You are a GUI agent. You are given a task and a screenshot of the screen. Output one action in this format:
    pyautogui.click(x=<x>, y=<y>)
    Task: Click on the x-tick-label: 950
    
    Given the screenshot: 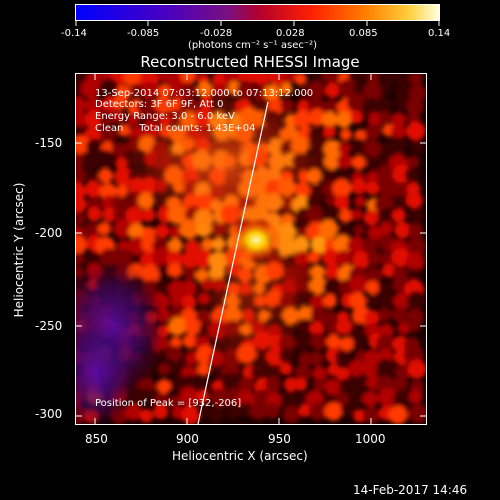 What is the action you would take?
    pyautogui.click(x=279, y=439)
    